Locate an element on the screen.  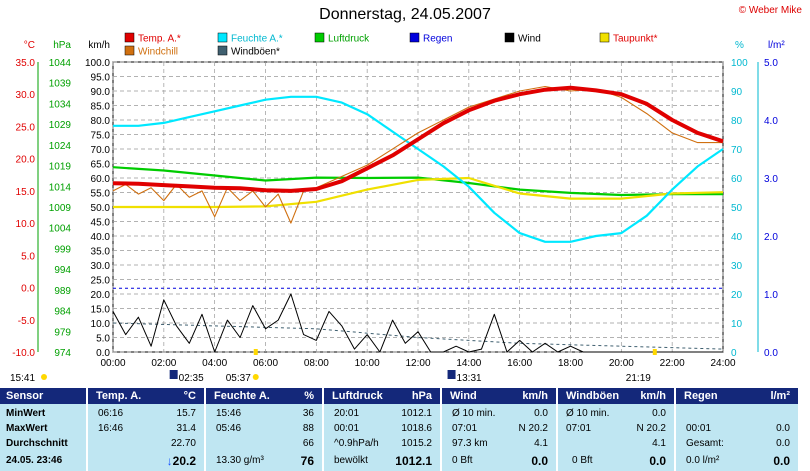
wind-distance: 97.3 km is located at coordinates (470, 443).